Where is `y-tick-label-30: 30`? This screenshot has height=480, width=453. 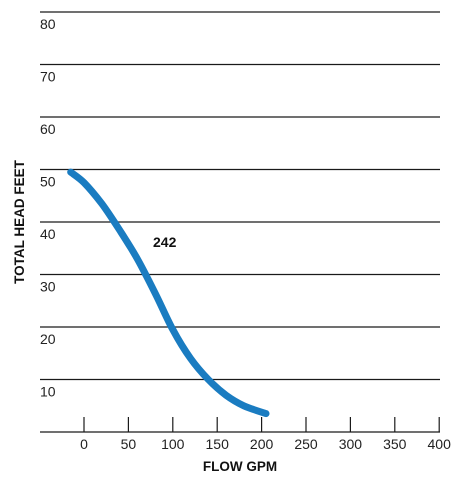 y-tick-label-30: 30 is located at coordinates (48, 287).